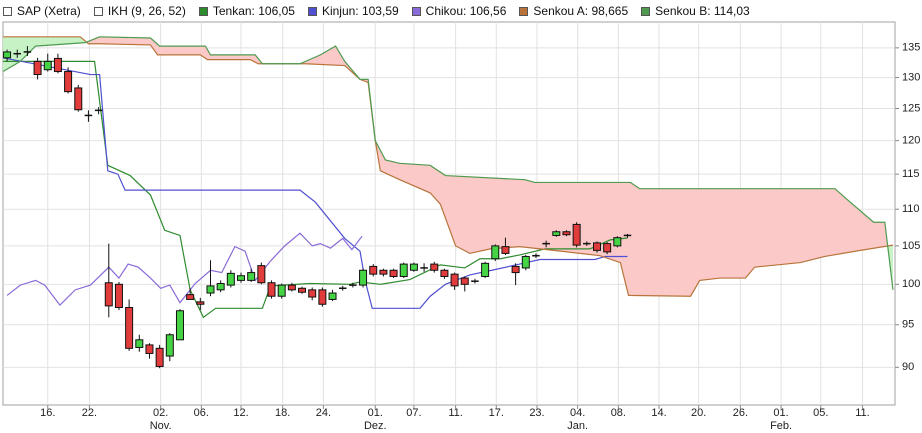 The height and width of the screenshot is (433, 922). What do you see at coordinates (821, 413) in the screenshot?
I see `x-tick-label: 05.` at bounding box center [821, 413].